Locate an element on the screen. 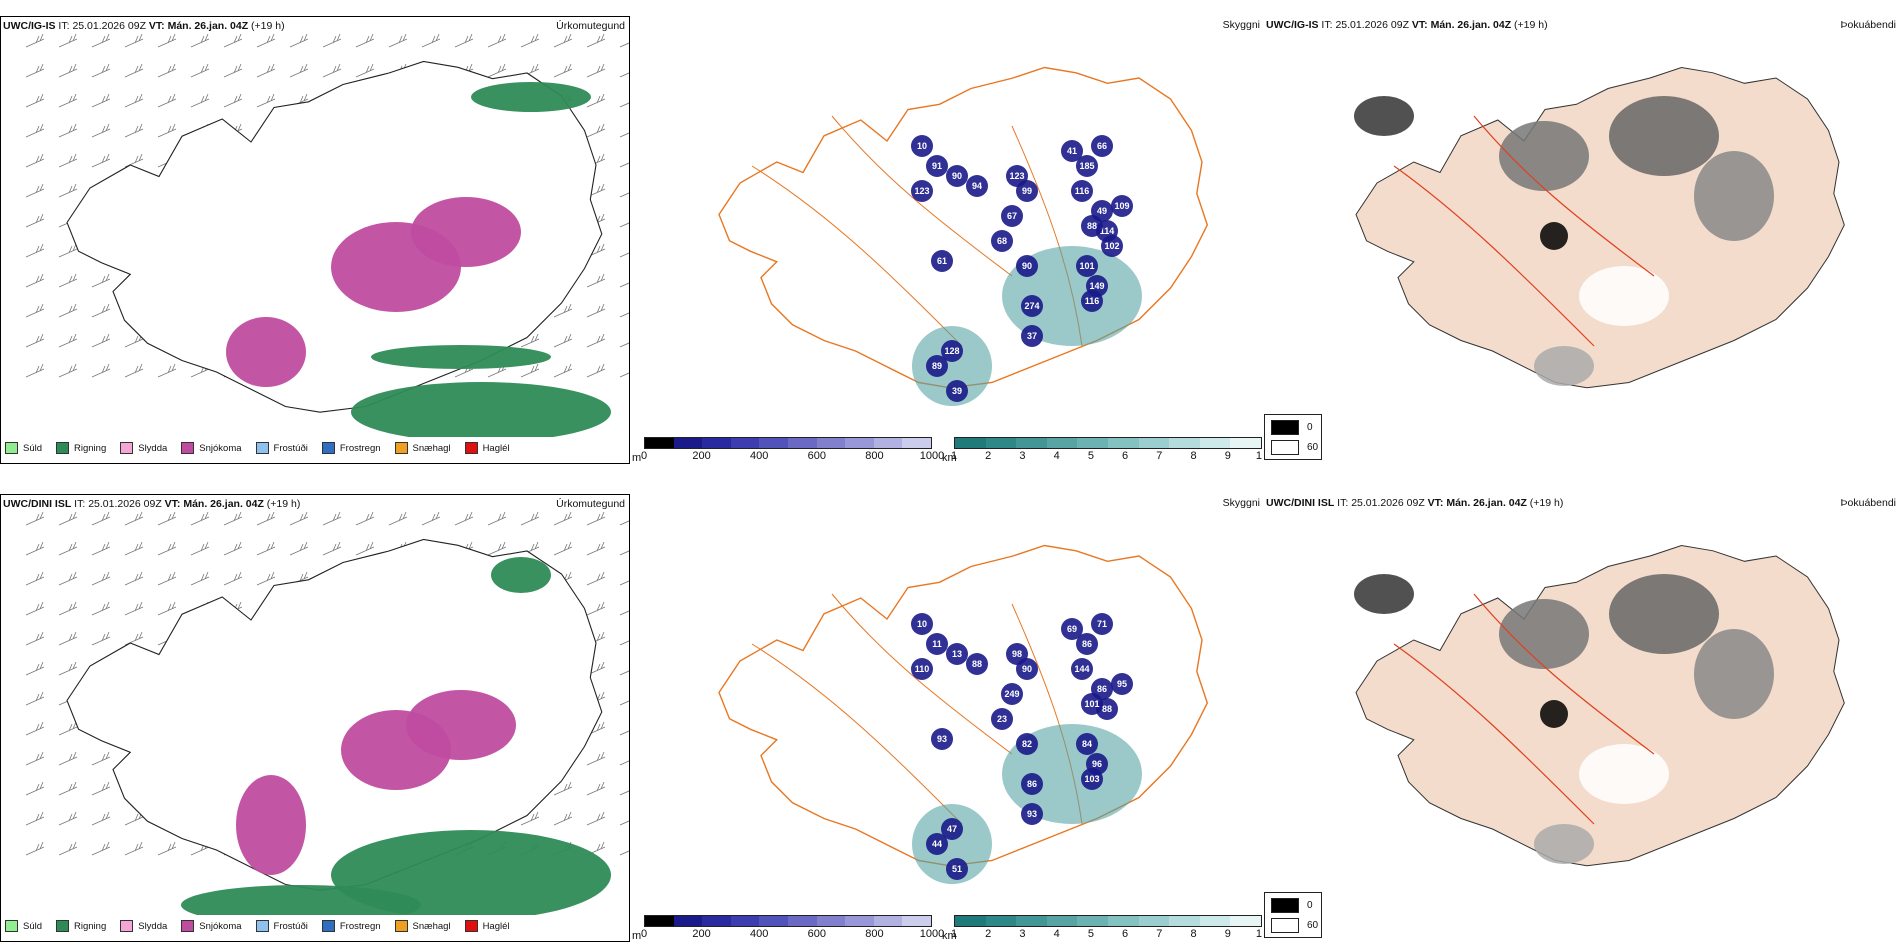  colorbar-tick: 1 is located at coordinates (954, 934).